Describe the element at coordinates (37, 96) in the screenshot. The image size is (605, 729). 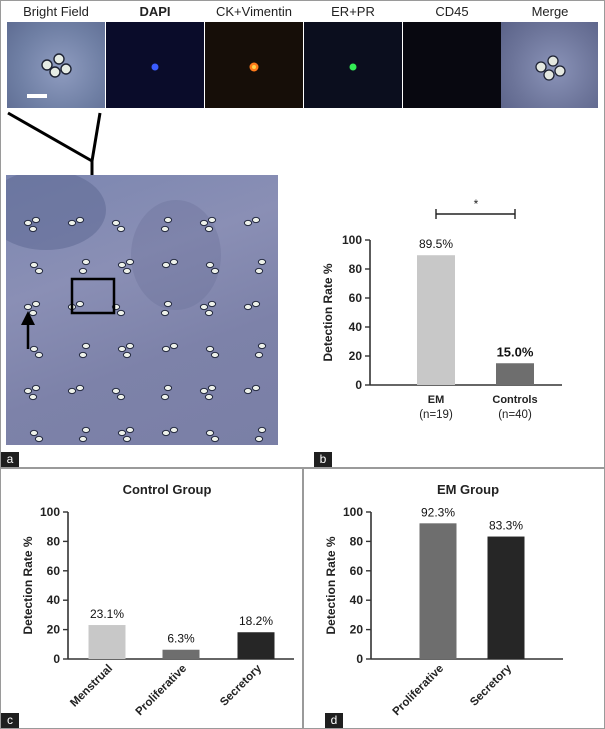
I see `scale-bar` at that location.